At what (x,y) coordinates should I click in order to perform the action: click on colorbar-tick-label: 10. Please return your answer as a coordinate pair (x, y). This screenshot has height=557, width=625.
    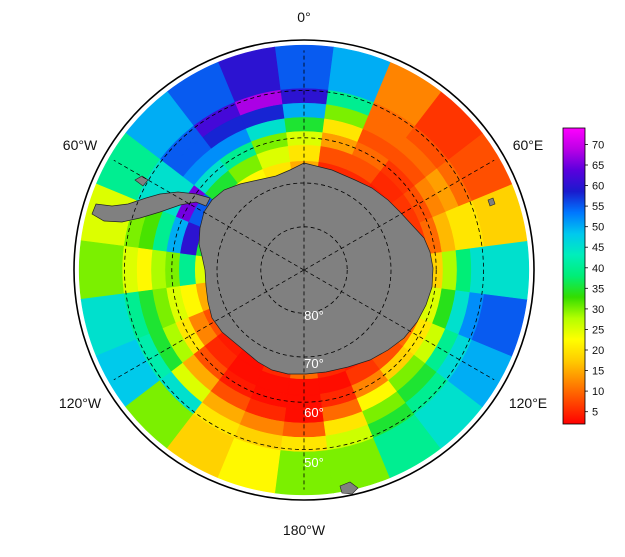
    Looking at the image, I should click on (598, 392).